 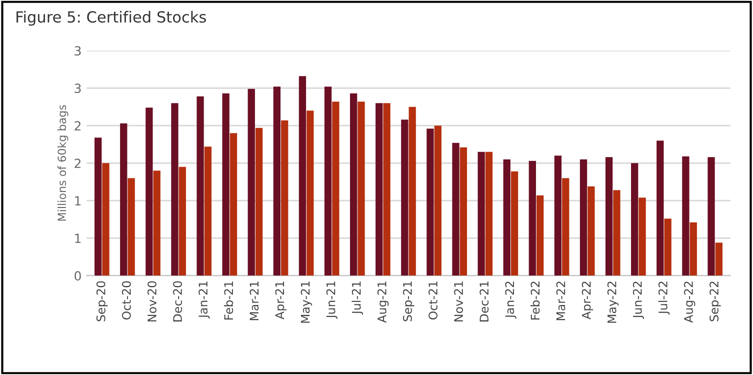 I want to click on x-tick-label: Nov-21, so click(x=459, y=302).